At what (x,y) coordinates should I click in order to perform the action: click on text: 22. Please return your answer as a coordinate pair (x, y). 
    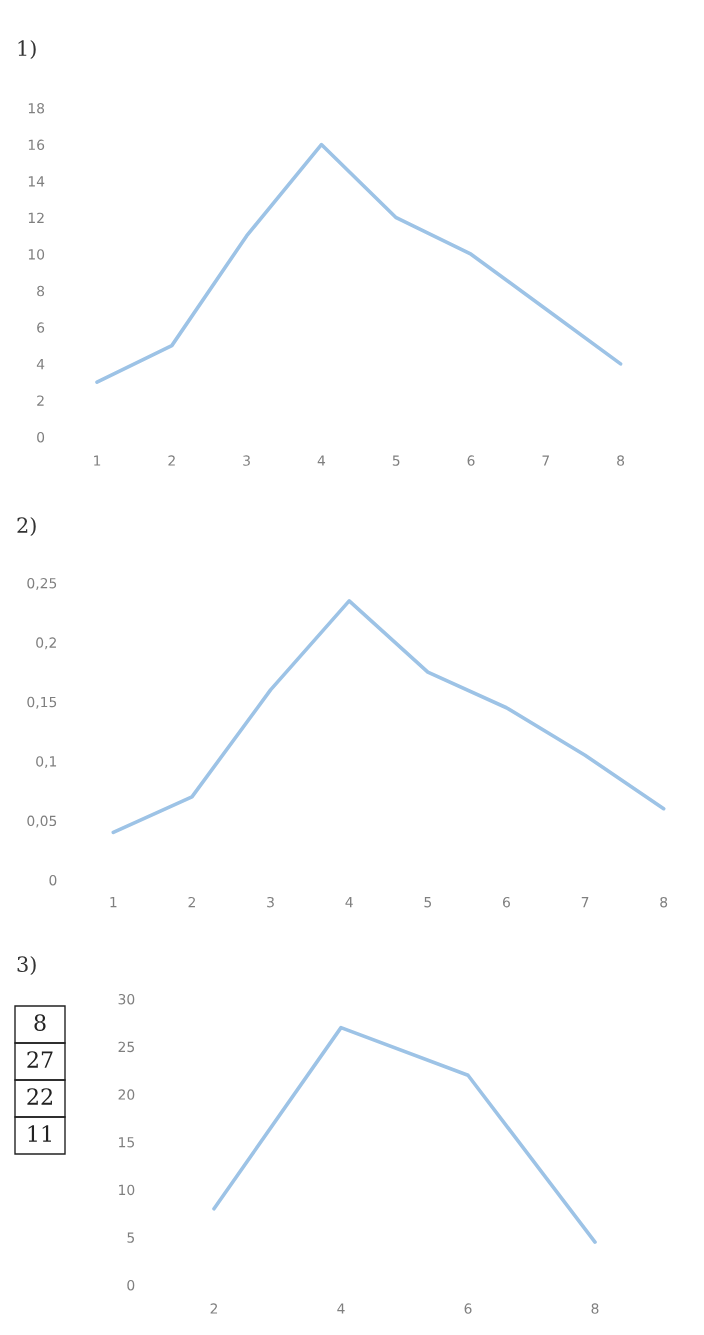
    Looking at the image, I should click on (39, 1096).